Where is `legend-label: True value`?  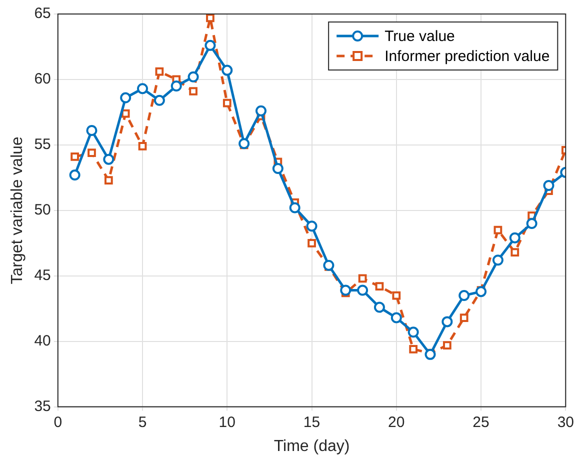
legend-label: True value is located at coordinates (419, 37).